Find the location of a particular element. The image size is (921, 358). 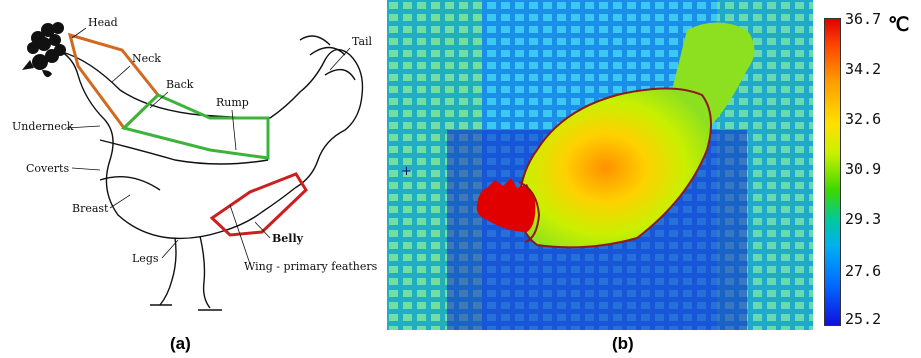

tick-2: 32.6 is located at coordinates (863, 119).